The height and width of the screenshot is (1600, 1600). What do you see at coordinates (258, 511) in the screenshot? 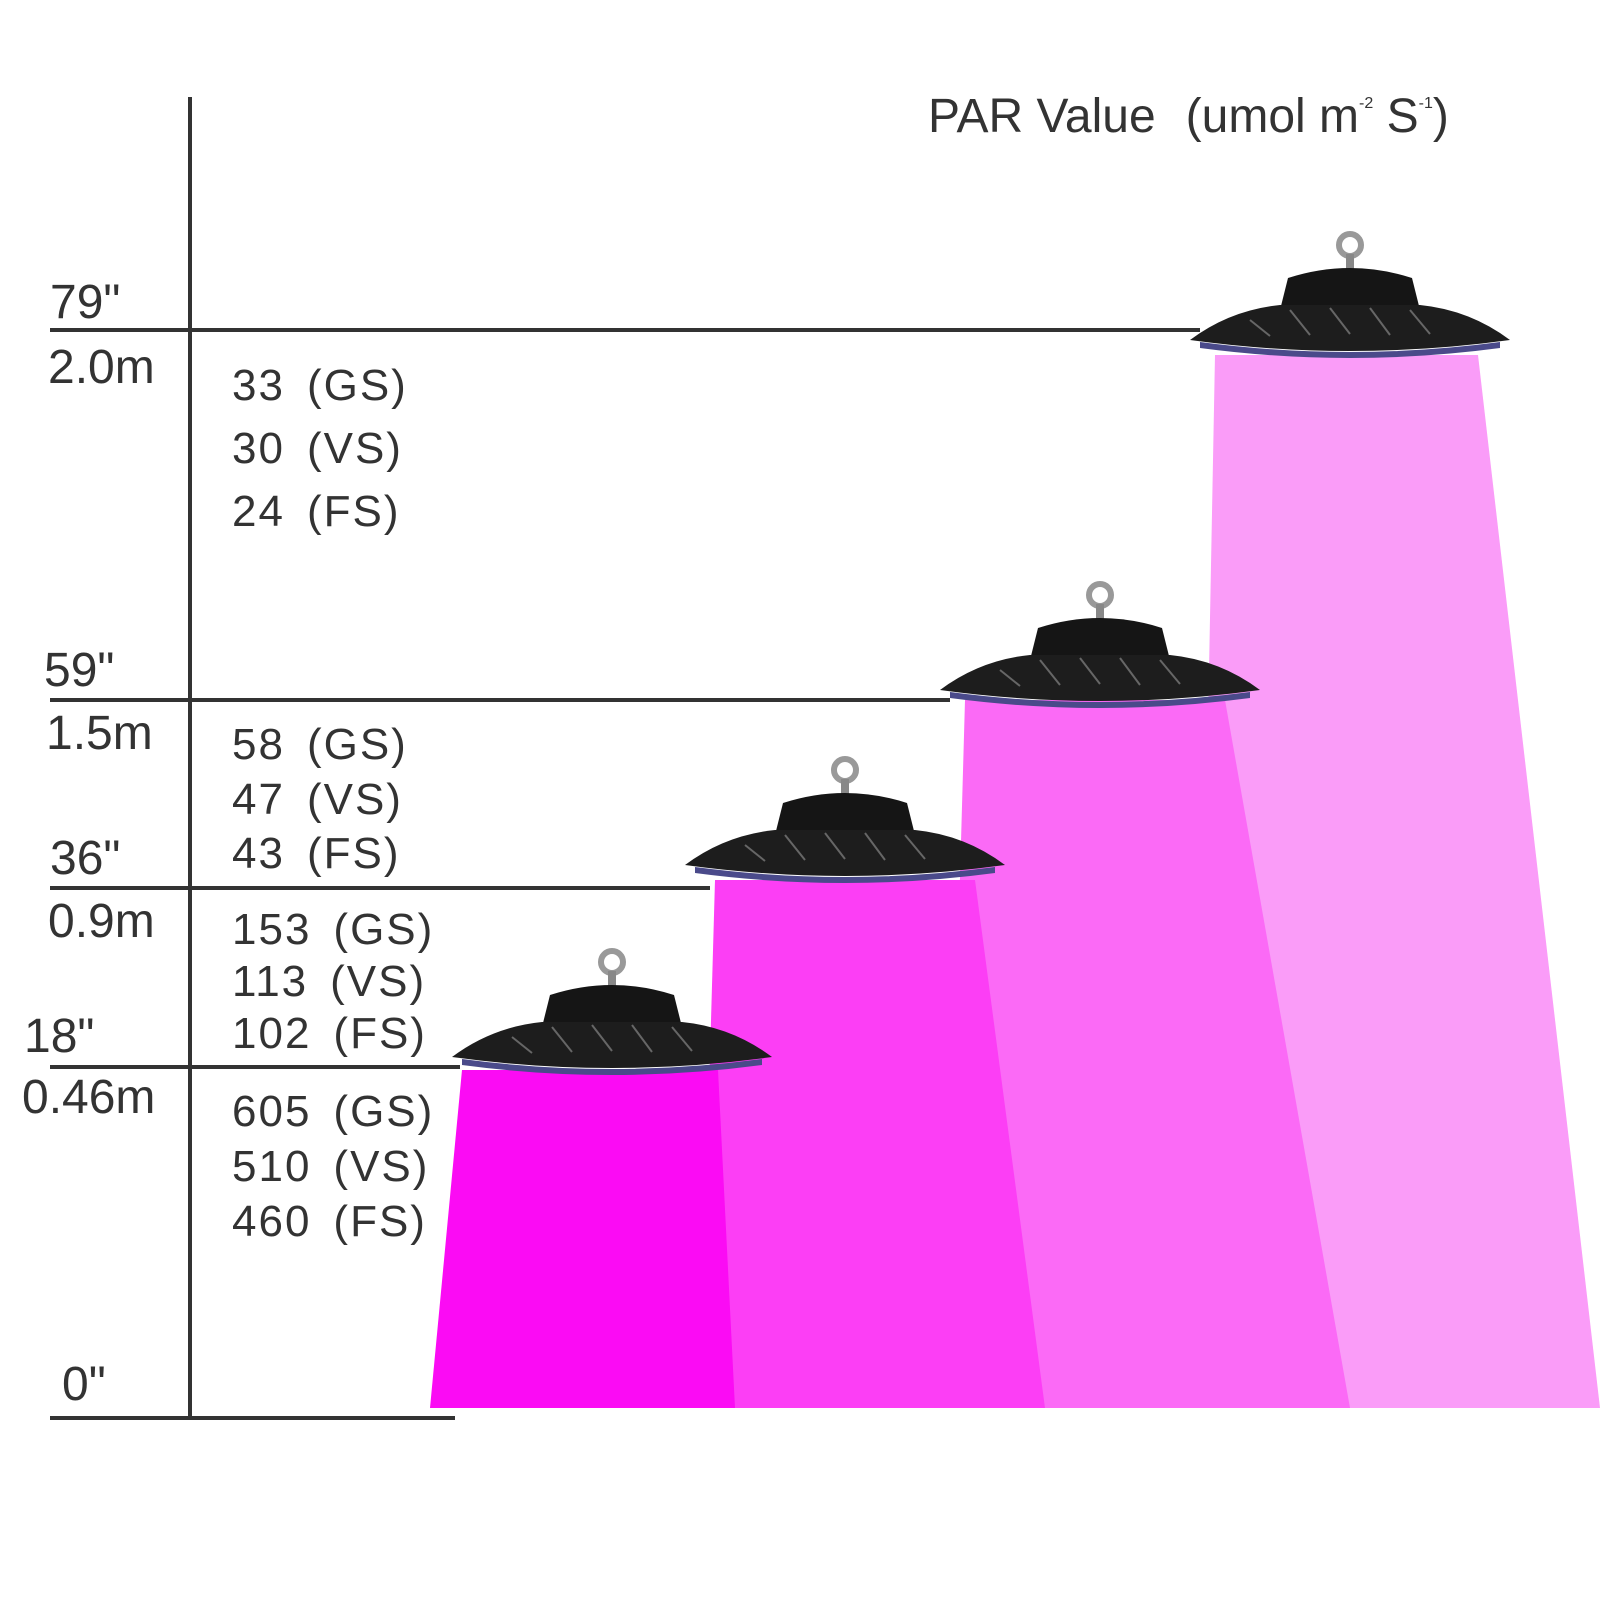
I see `par-value: 24` at bounding box center [258, 511].